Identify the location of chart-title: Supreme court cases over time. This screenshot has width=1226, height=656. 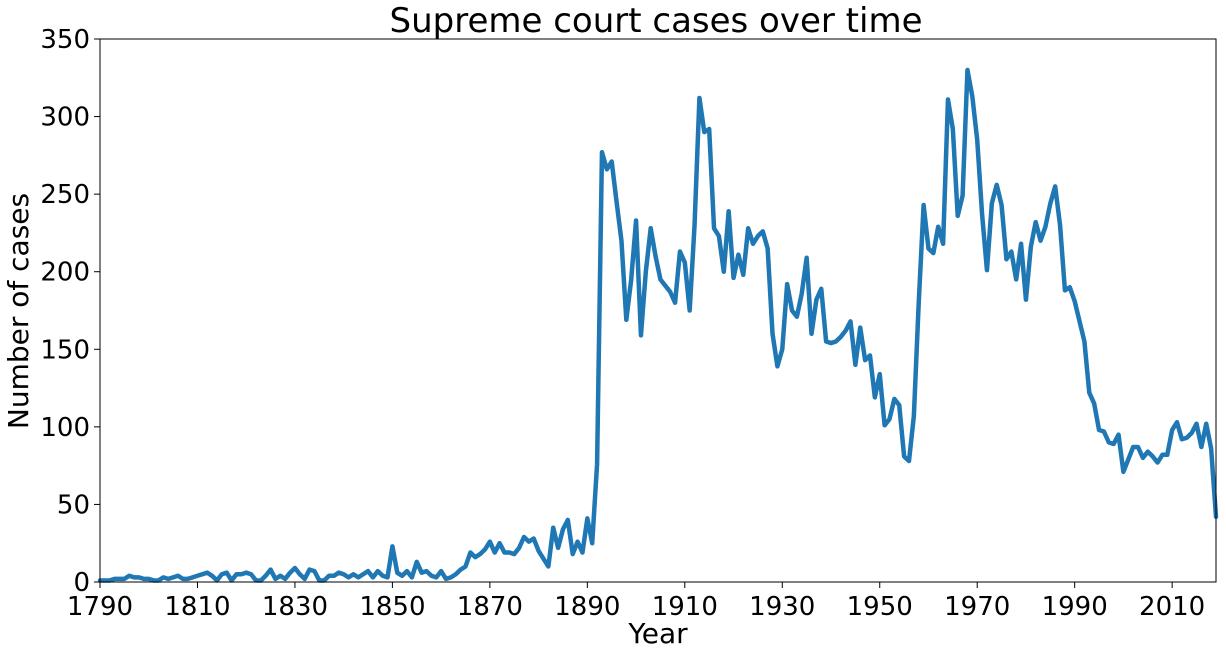
(656, 21).